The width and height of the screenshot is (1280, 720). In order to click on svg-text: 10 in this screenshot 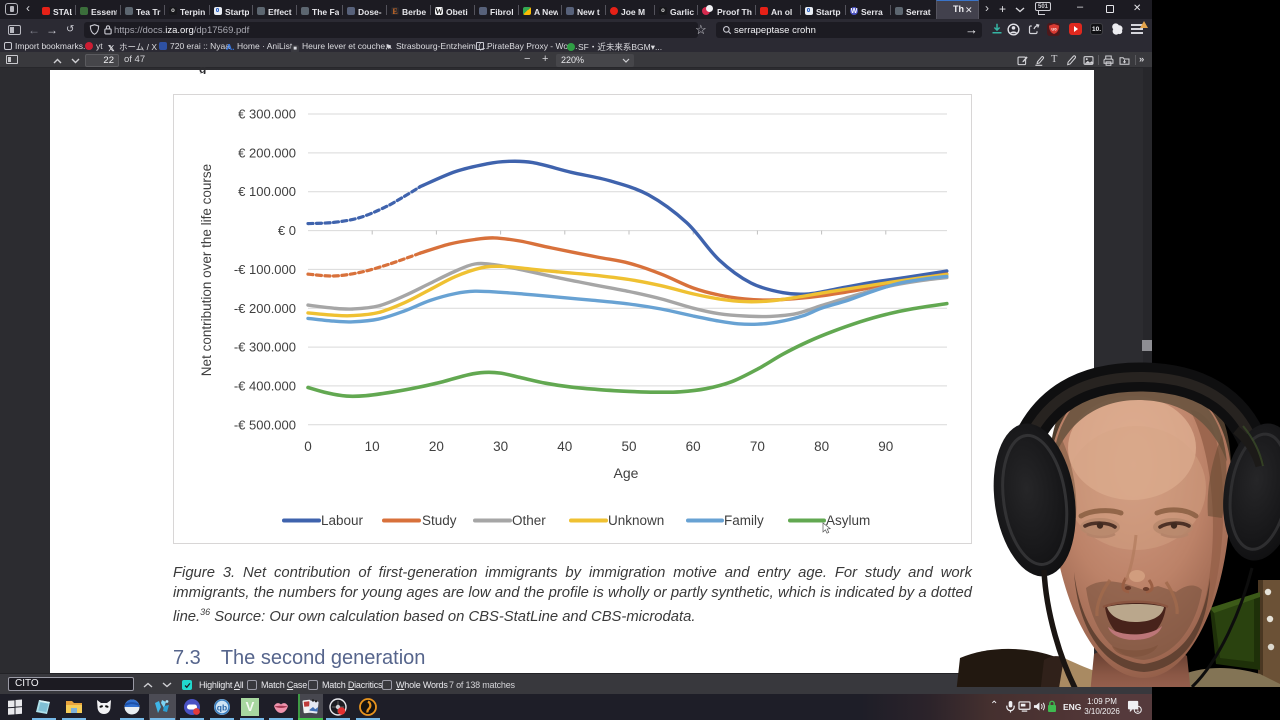, I will do `click(372, 446)`.